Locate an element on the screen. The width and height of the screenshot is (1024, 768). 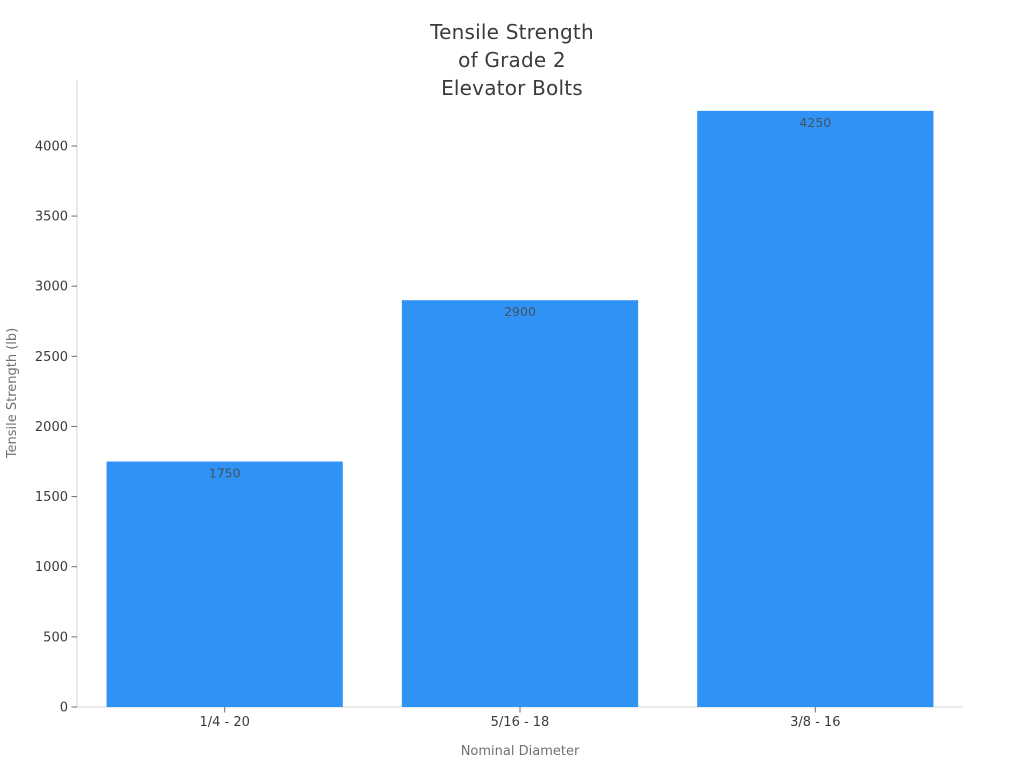
y-tick-label: 2000 is located at coordinates (51, 427).